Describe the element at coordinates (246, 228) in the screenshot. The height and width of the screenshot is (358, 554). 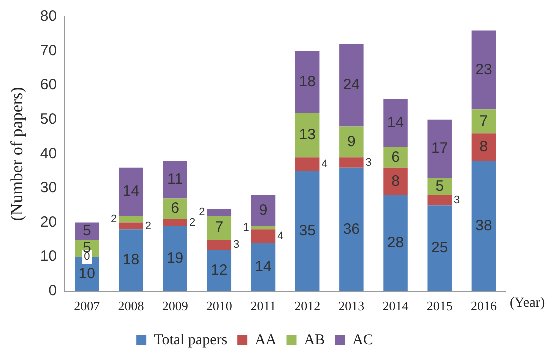
I see `data-label: 1` at that location.